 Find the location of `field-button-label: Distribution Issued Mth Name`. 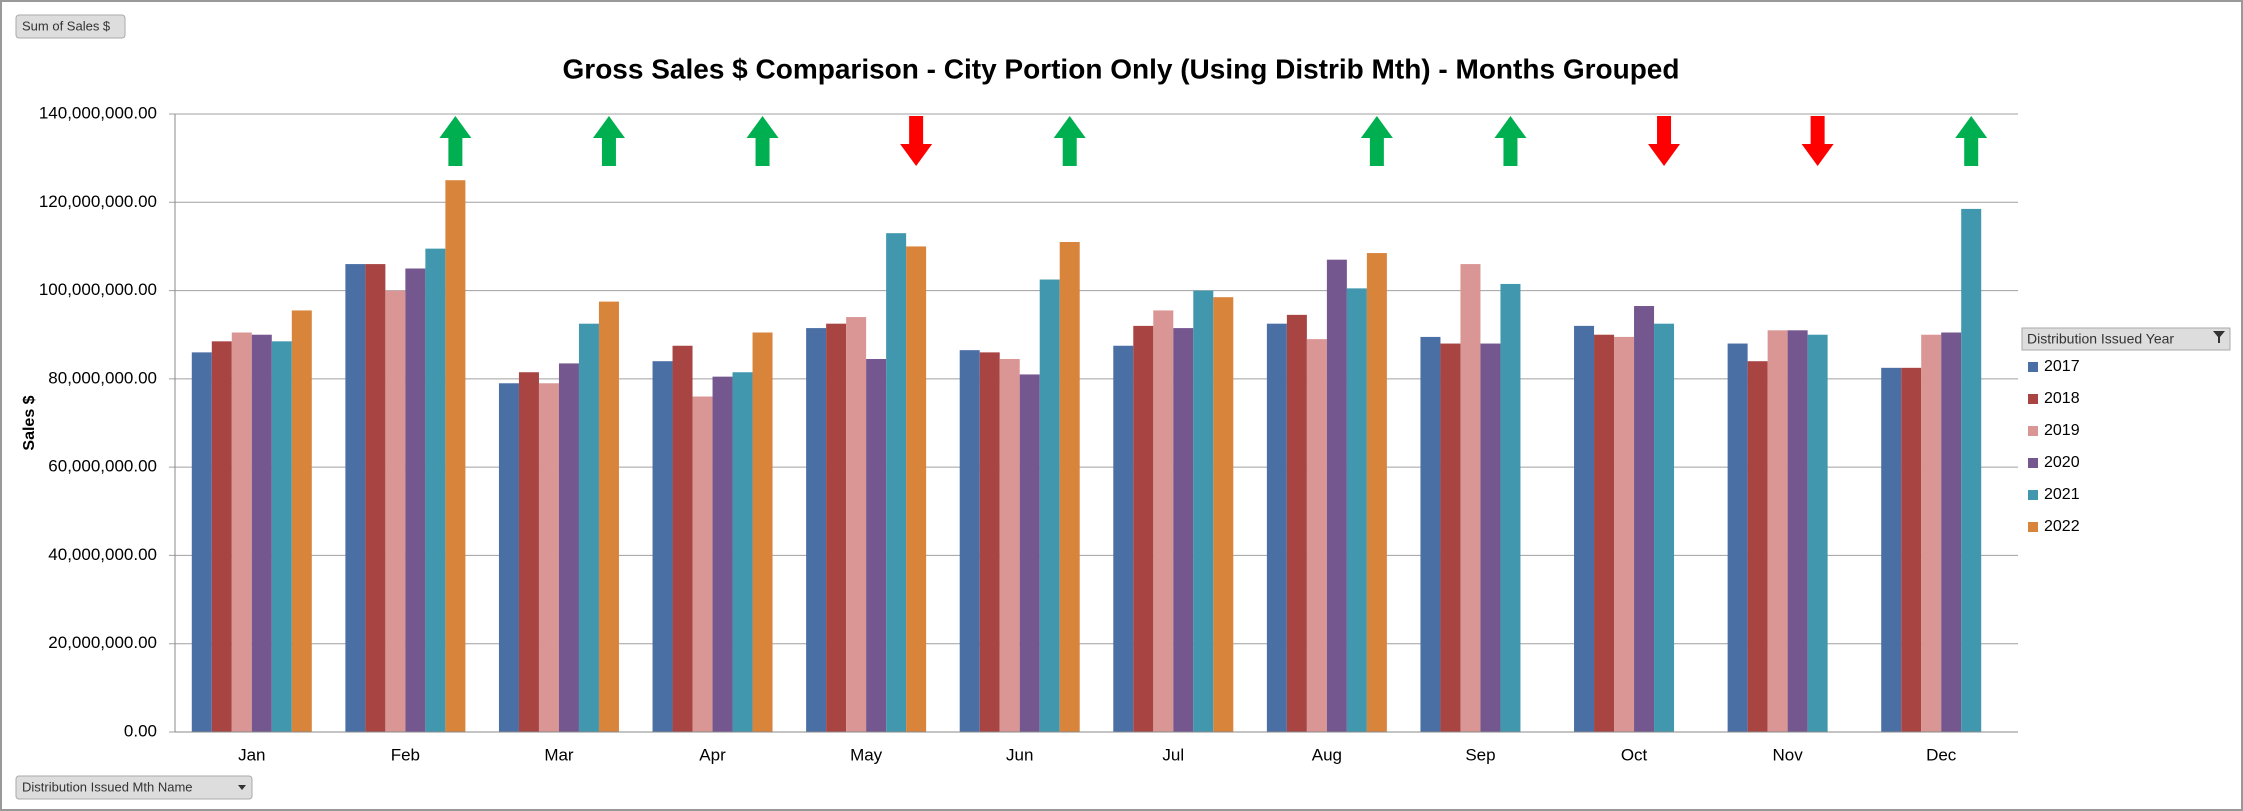

field-button-label: Distribution Issued Mth Name is located at coordinates (107, 786).